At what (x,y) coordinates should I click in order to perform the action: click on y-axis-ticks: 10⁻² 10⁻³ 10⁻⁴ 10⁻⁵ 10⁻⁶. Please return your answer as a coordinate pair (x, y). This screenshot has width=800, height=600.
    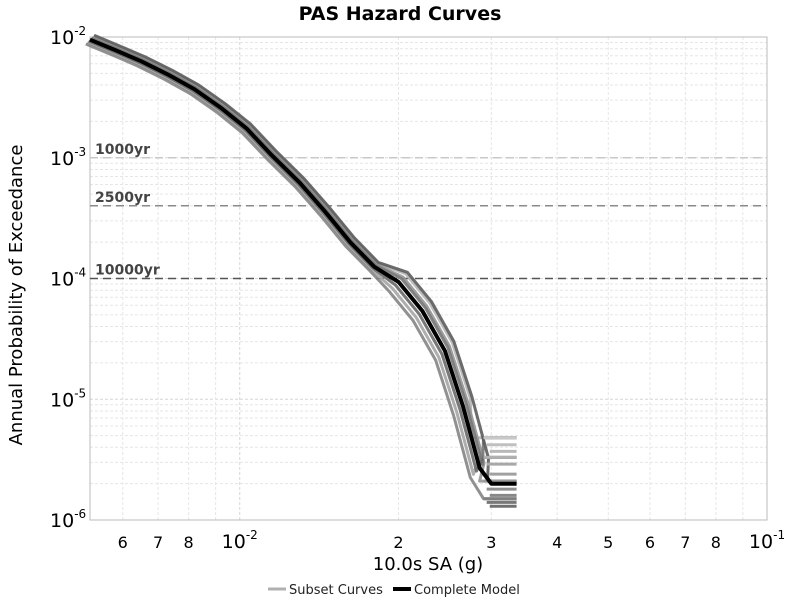
    Looking at the image, I should click on (68, 278).